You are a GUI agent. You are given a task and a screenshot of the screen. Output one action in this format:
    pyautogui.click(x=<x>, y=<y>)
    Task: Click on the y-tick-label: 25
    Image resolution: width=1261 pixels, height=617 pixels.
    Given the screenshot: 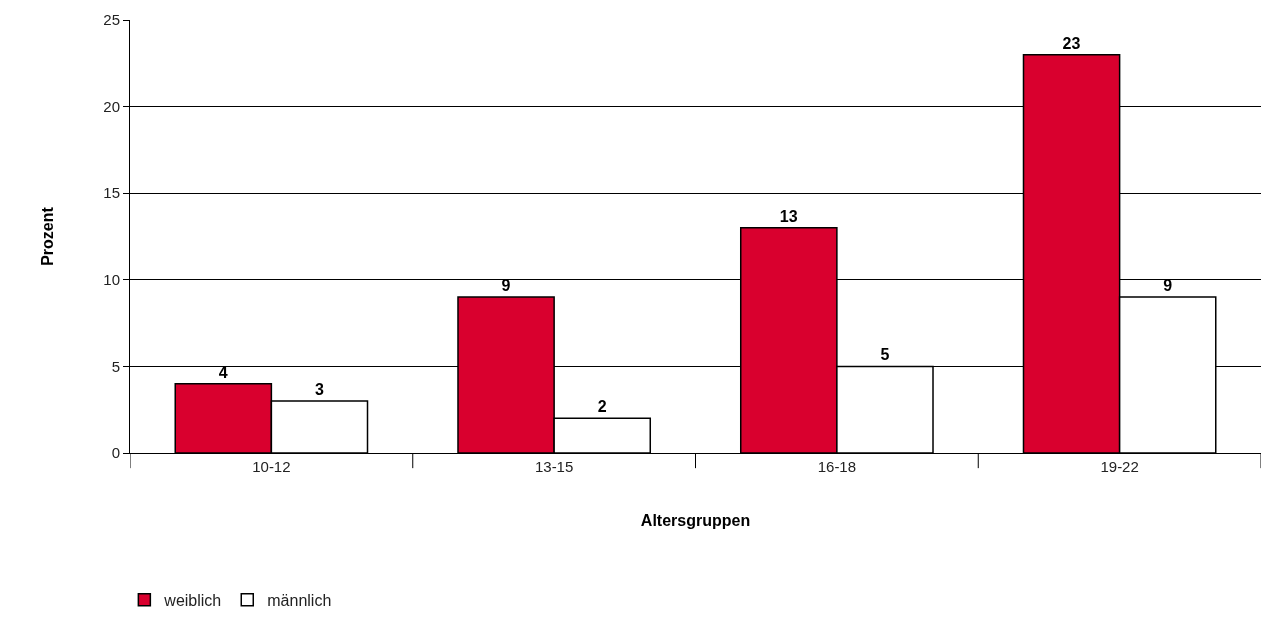 What is the action you would take?
    pyautogui.click(x=111, y=20)
    